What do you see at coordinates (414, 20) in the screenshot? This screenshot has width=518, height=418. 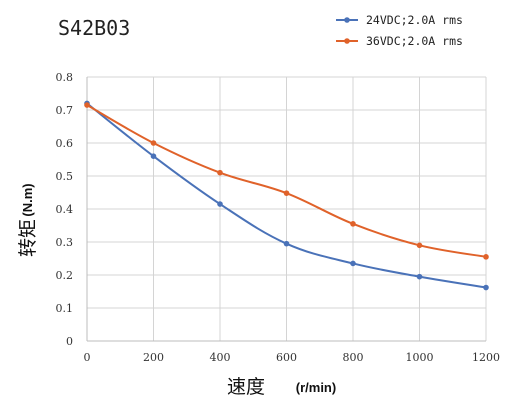 I see `legend-label: 24VDC;2.0A rms` at bounding box center [414, 20].